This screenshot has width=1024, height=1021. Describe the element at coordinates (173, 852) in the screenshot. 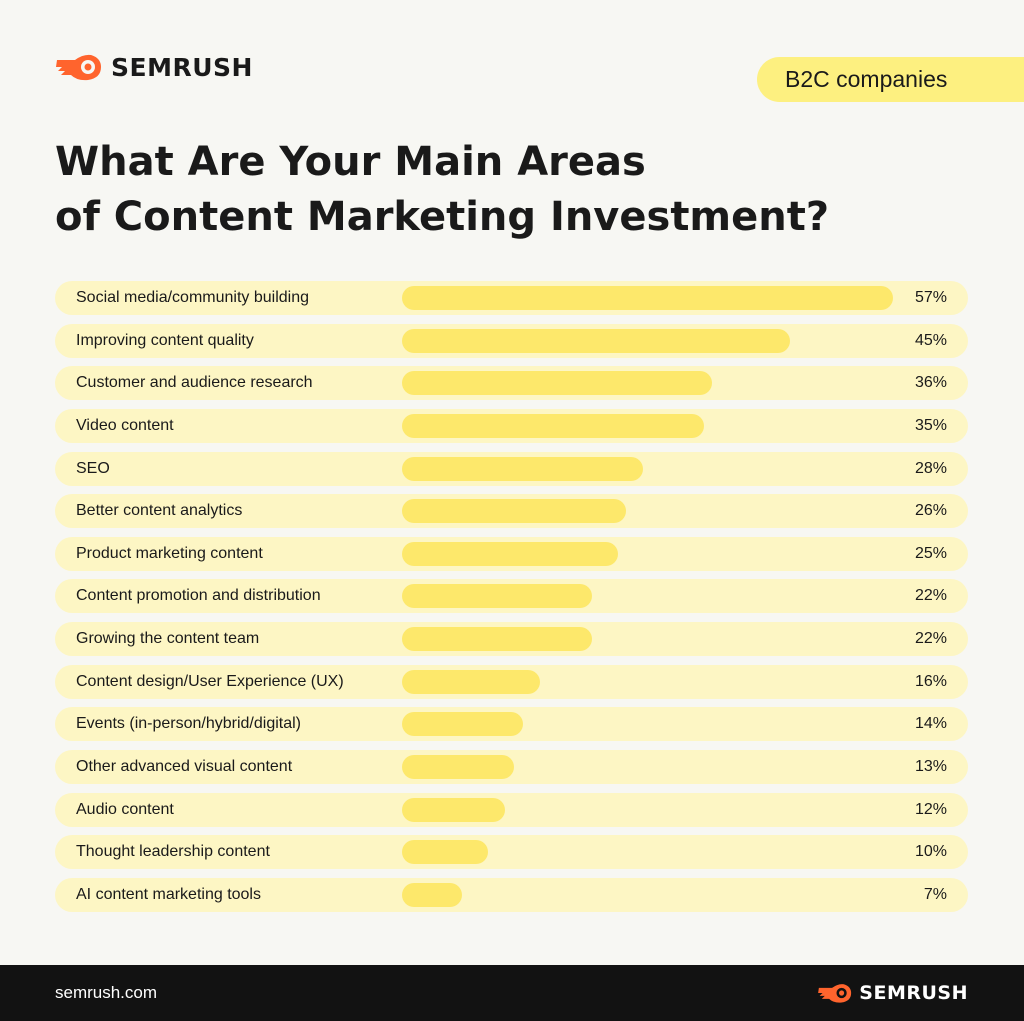

I see `category-label: Thought leadership content` at that location.